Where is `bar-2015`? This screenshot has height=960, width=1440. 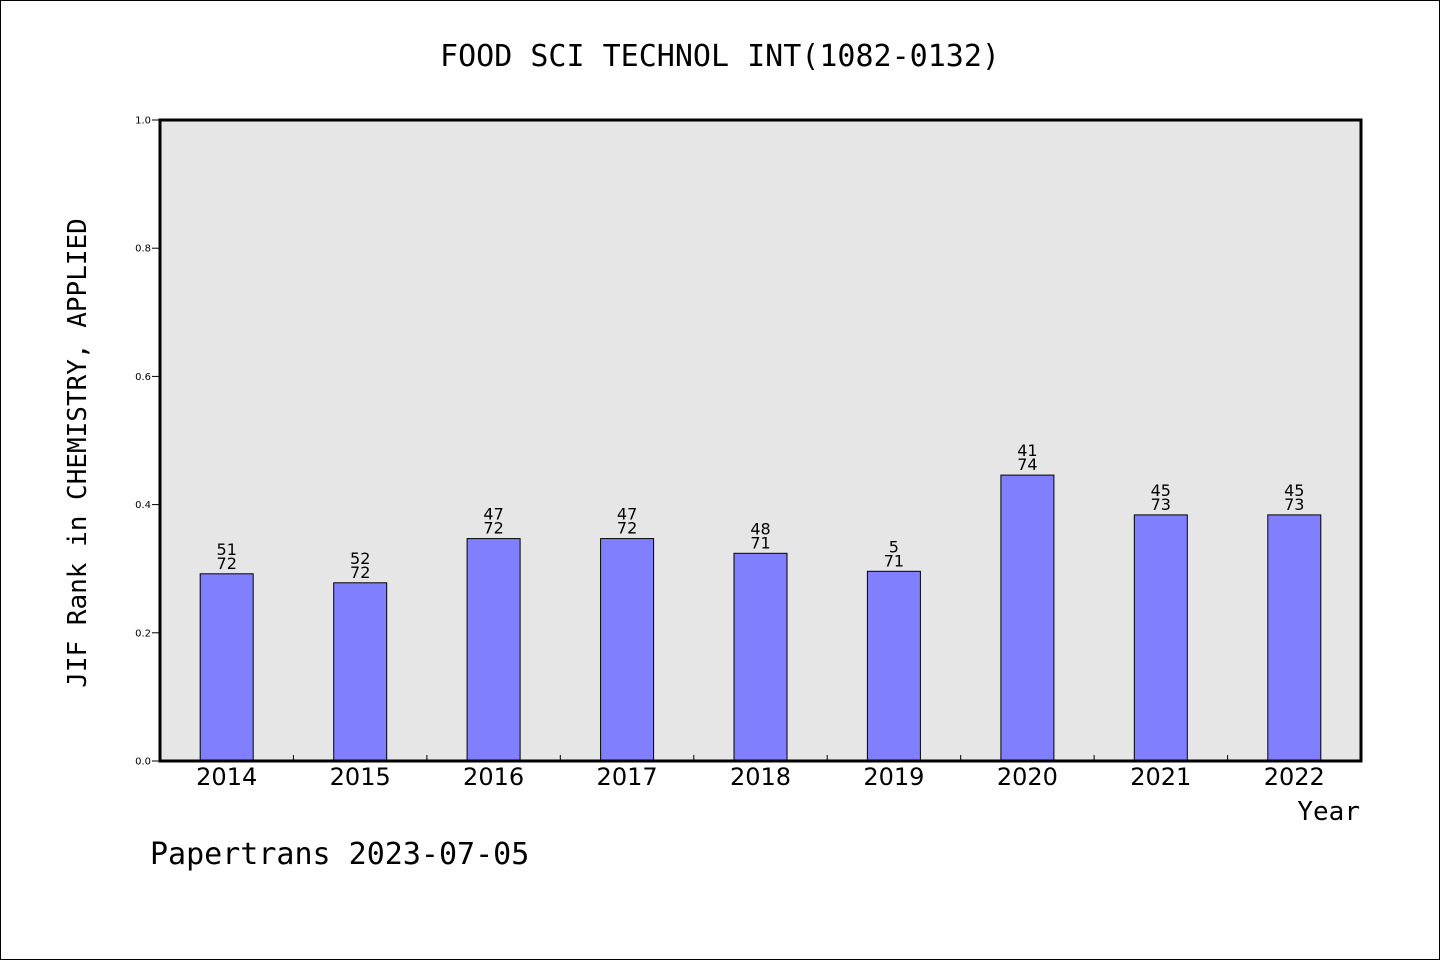 bar-2015 is located at coordinates (360, 672).